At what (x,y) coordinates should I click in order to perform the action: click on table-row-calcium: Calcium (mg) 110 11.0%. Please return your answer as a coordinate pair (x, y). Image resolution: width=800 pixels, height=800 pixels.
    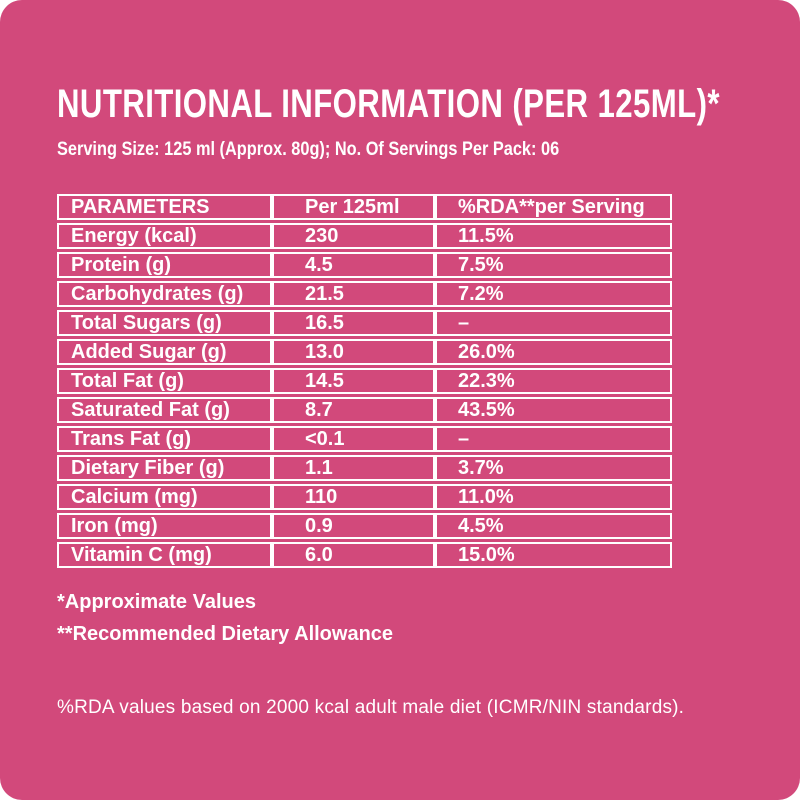
    Looking at the image, I should click on (364, 497).